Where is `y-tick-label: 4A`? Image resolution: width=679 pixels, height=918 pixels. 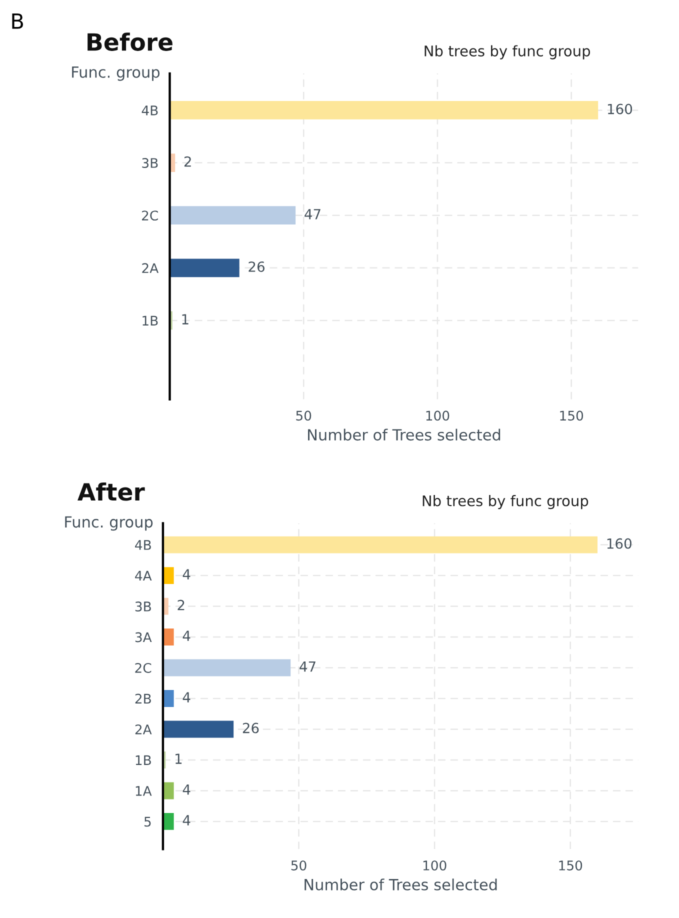 y-tick-label: 4A is located at coordinates (143, 575).